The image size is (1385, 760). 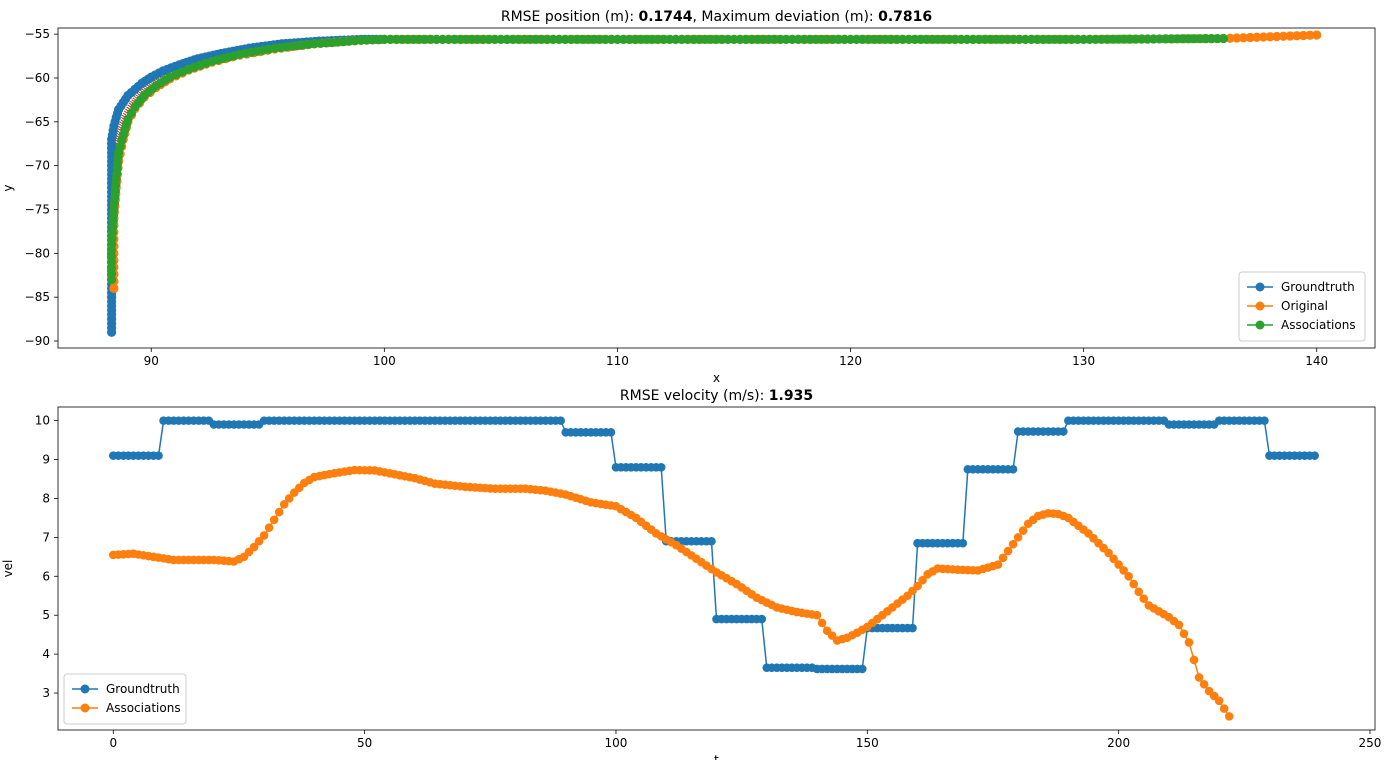 What do you see at coordinates (46, 576) in the screenshot?
I see `y-tick-label: 6` at bounding box center [46, 576].